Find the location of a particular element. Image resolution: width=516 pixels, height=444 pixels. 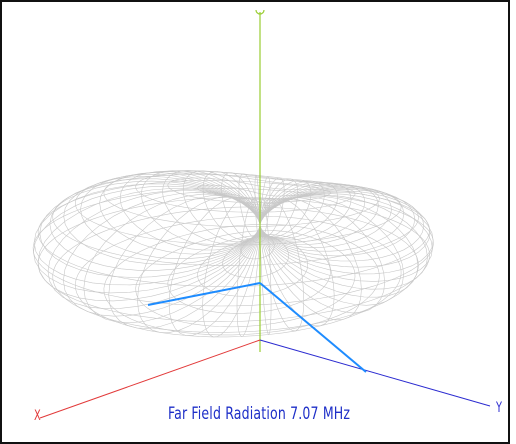

local-axis-x is located at coordinates (204, 294).